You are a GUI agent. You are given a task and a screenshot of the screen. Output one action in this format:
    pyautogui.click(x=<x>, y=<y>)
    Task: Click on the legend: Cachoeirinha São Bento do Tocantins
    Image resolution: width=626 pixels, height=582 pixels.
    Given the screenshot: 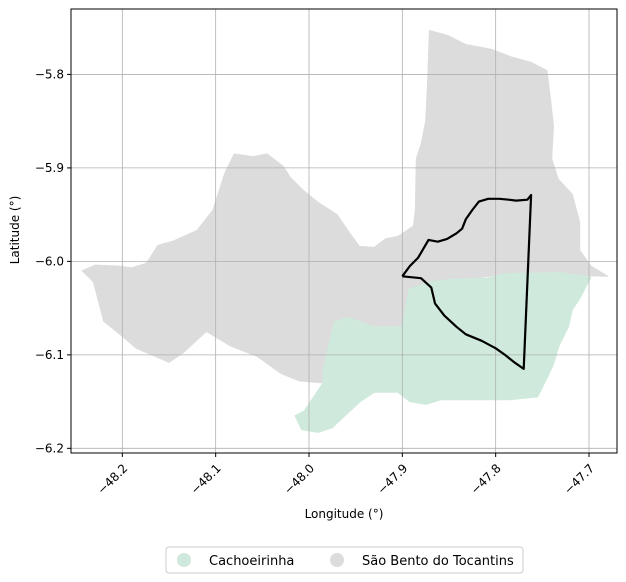 What is the action you would take?
    pyautogui.click(x=344, y=560)
    